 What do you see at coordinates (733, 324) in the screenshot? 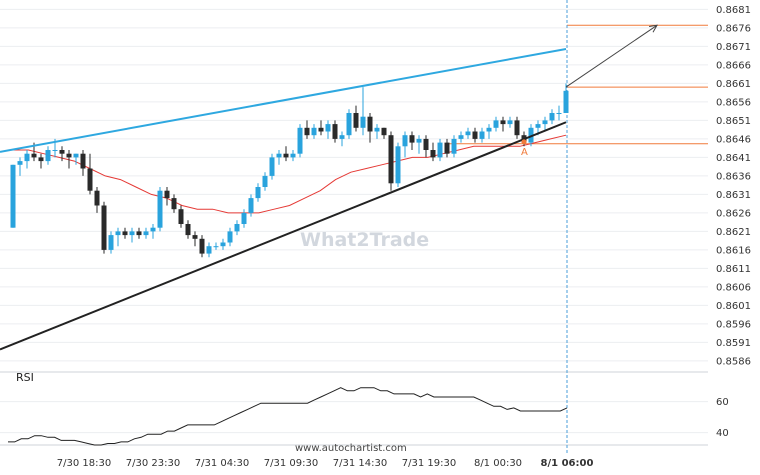
I see `y-tick-label: 0.8596` at bounding box center [733, 324].